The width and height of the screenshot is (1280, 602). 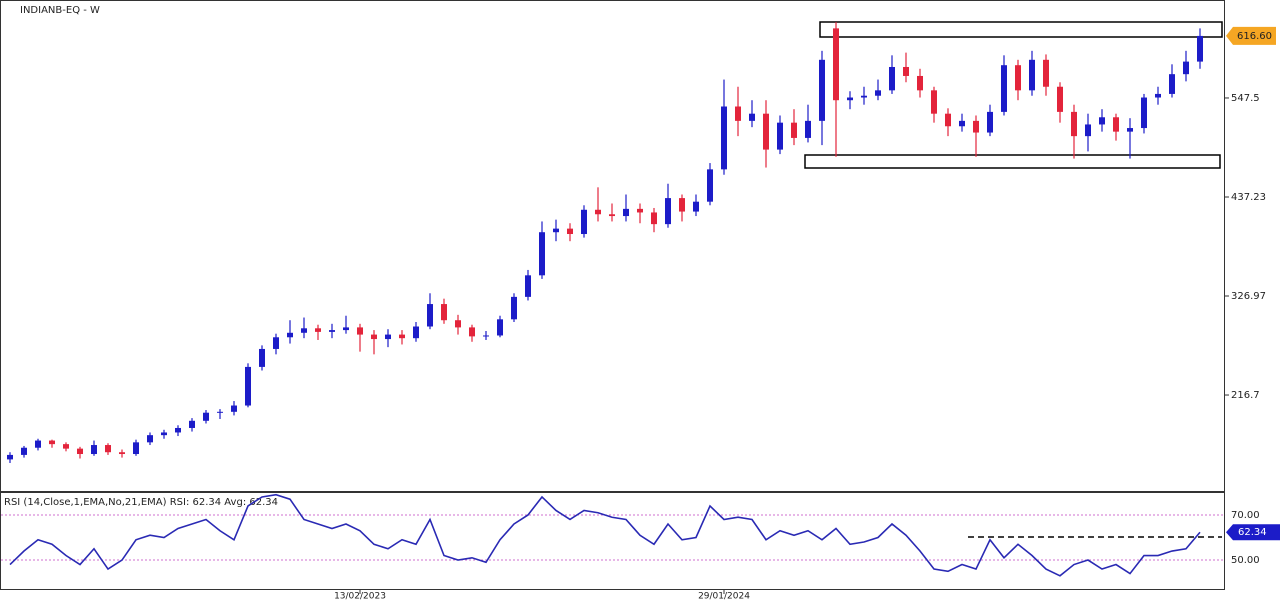 I want to click on resistance-box, so click(x=1021, y=29).